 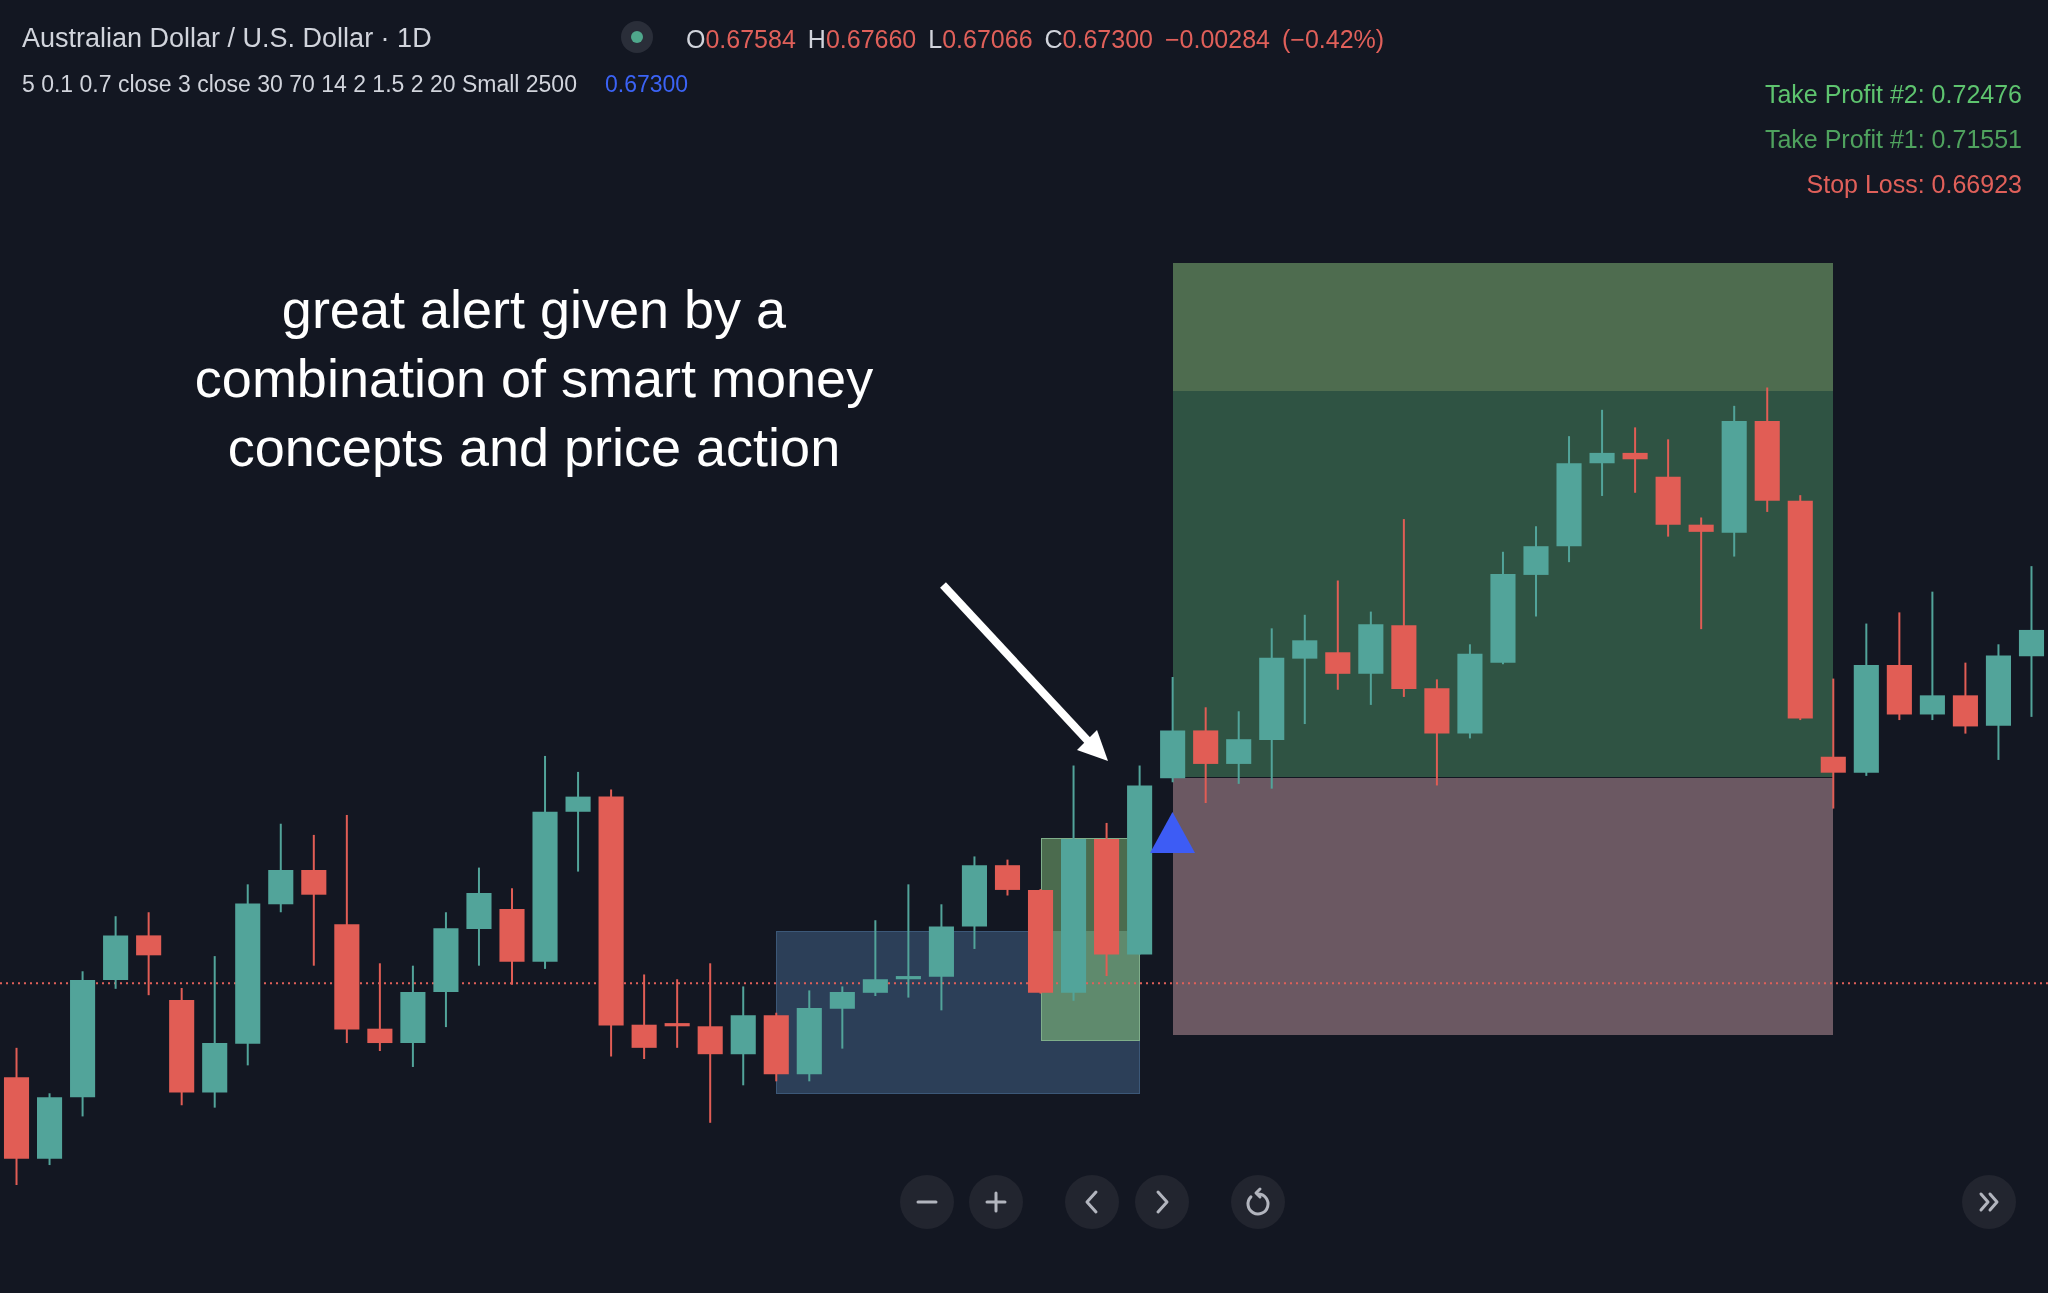 I want to click on text: Stop Loss: 0.66923, so click(x=1914, y=184).